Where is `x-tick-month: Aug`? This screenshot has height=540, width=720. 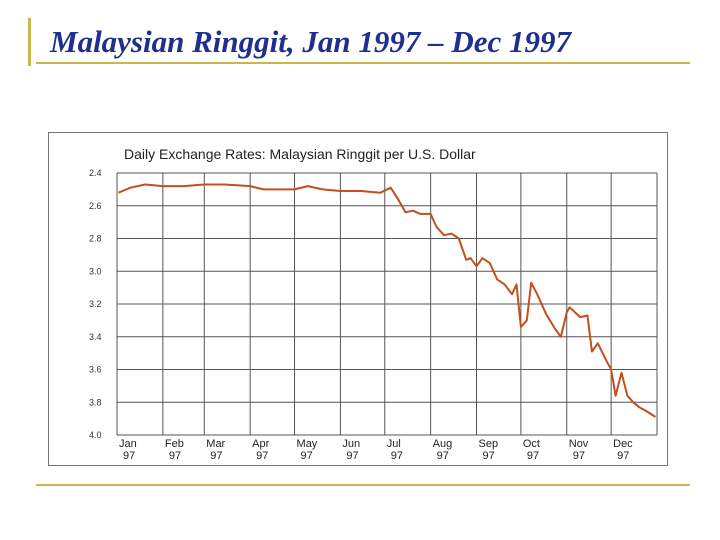
x-tick-month: Aug is located at coordinates (443, 444).